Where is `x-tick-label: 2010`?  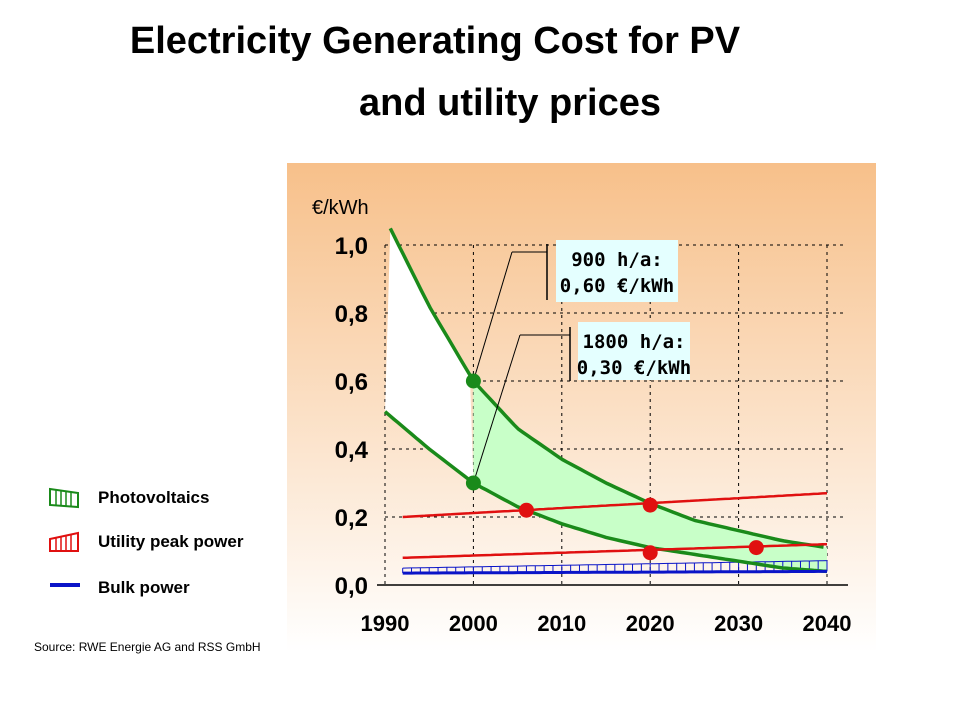 x-tick-label: 2010 is located at coordinates (561, 623).